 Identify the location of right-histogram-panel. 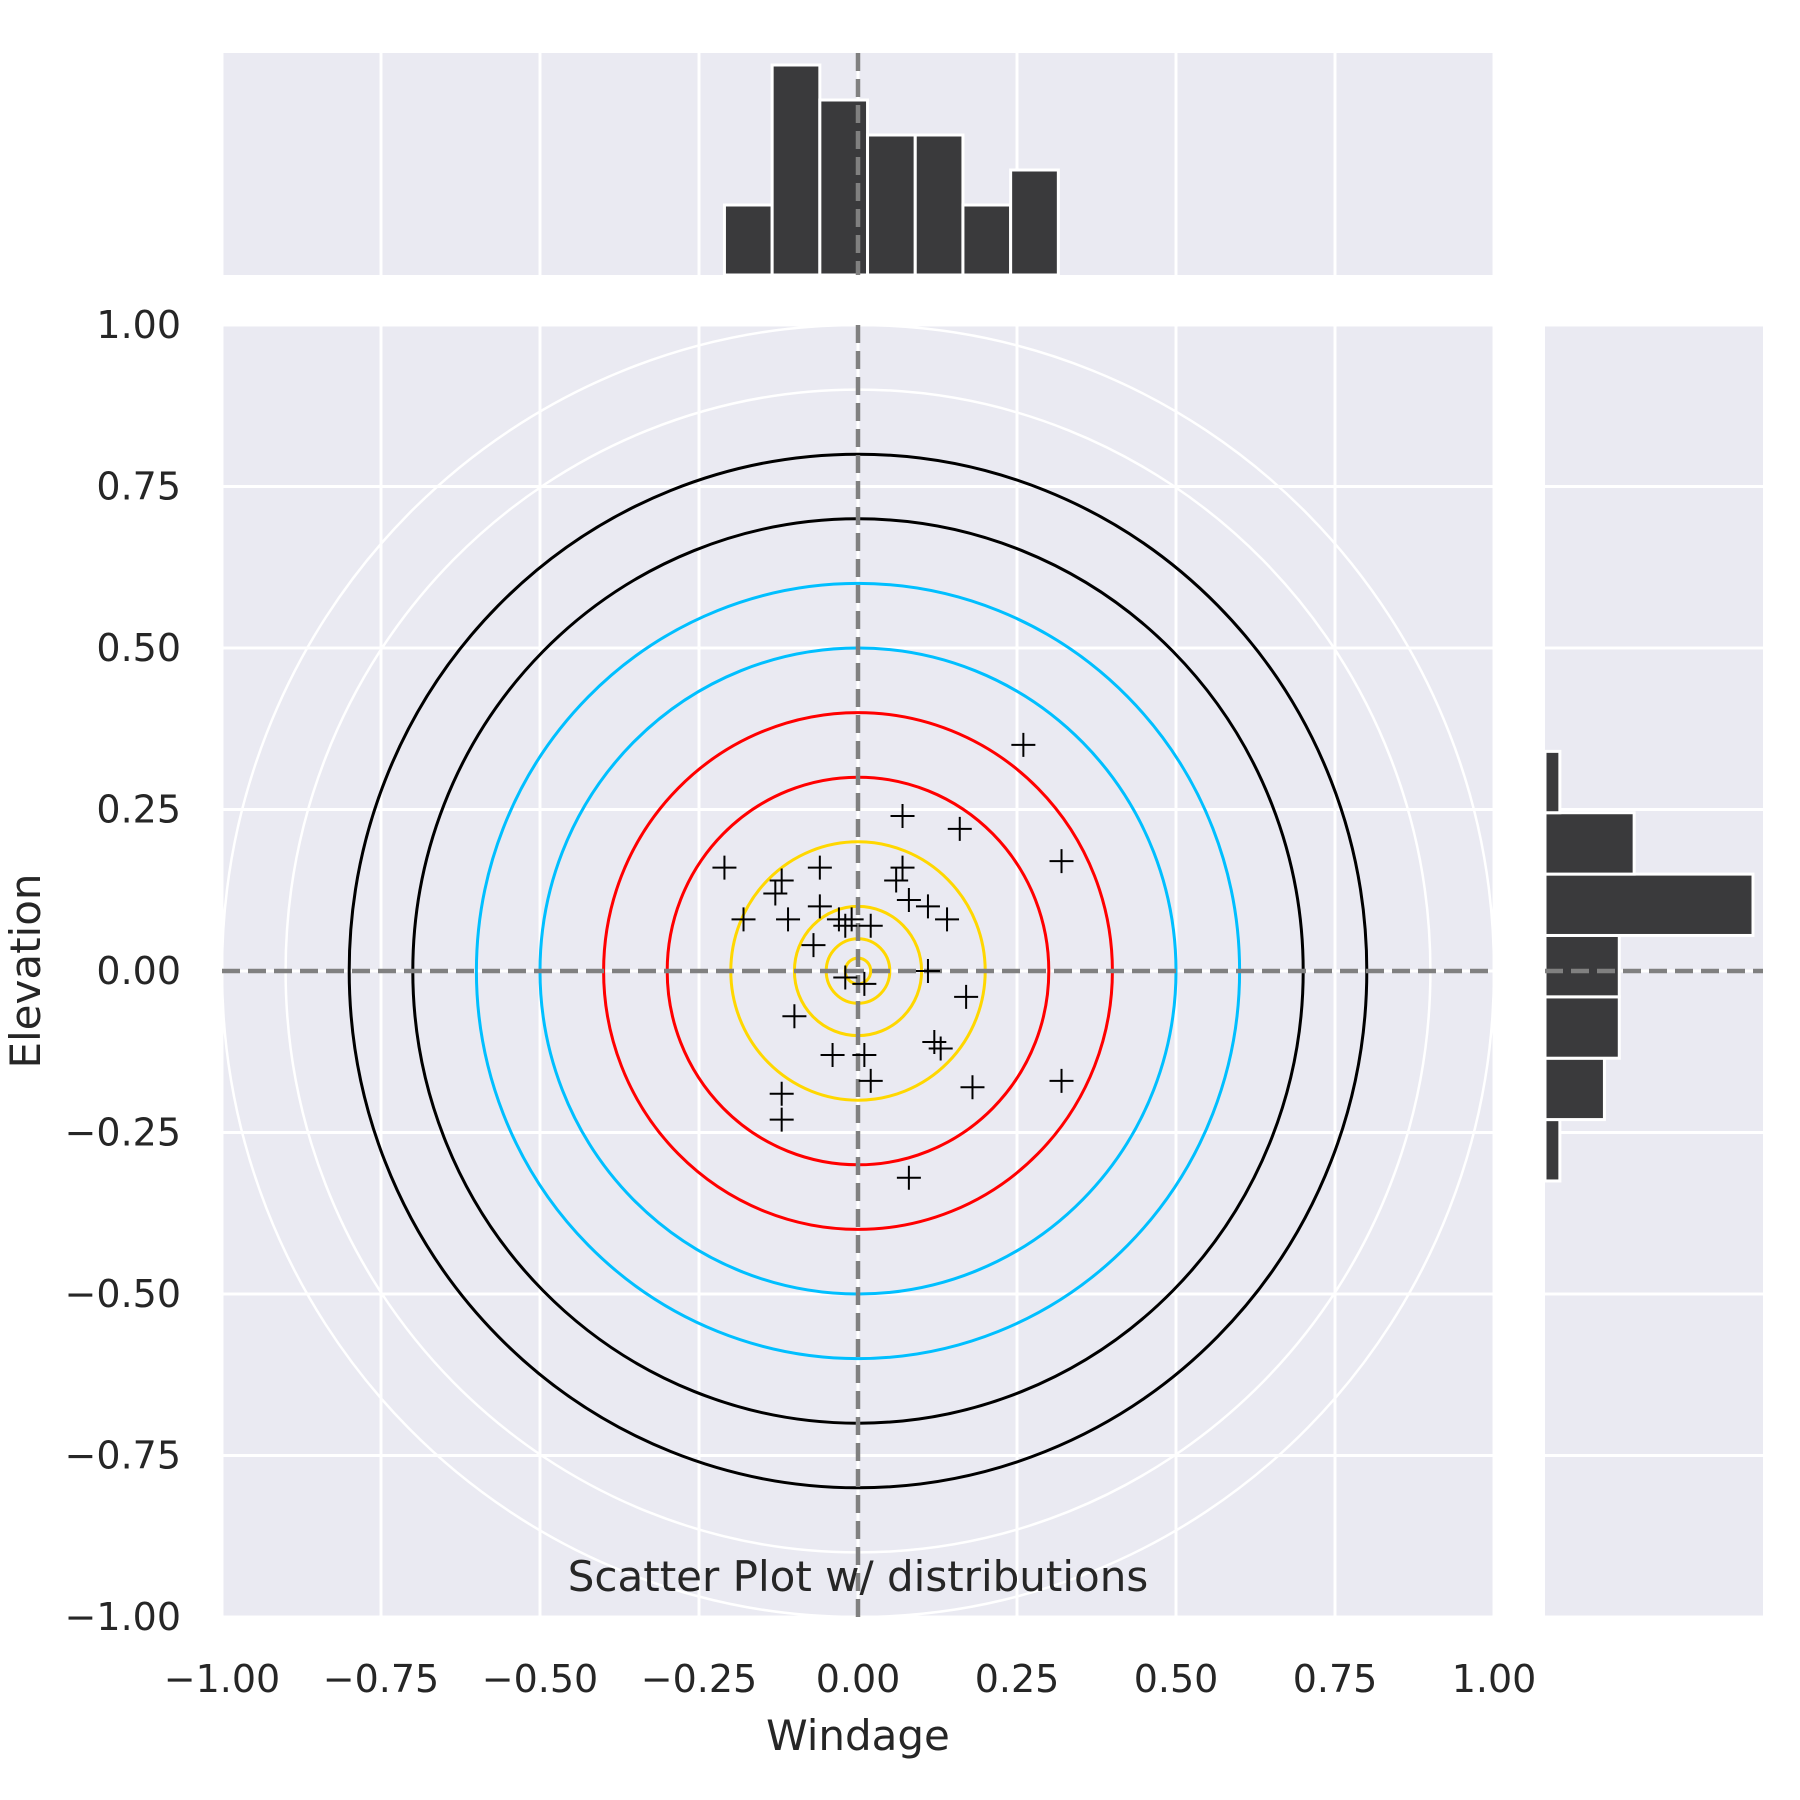
(1654, 971).